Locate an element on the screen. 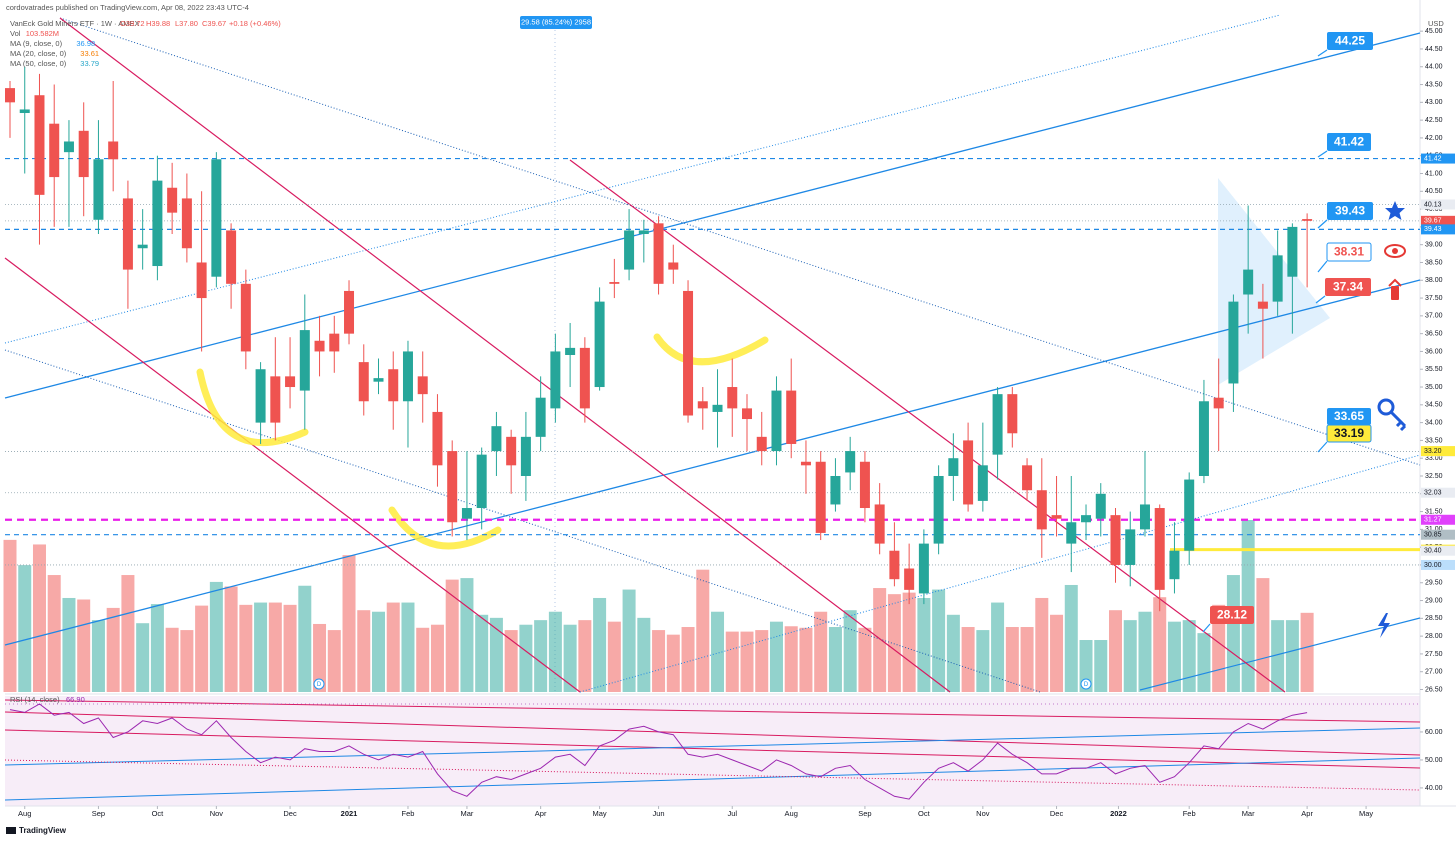  y-tick-label: 27.50 is located at coordinates (1434, 654).